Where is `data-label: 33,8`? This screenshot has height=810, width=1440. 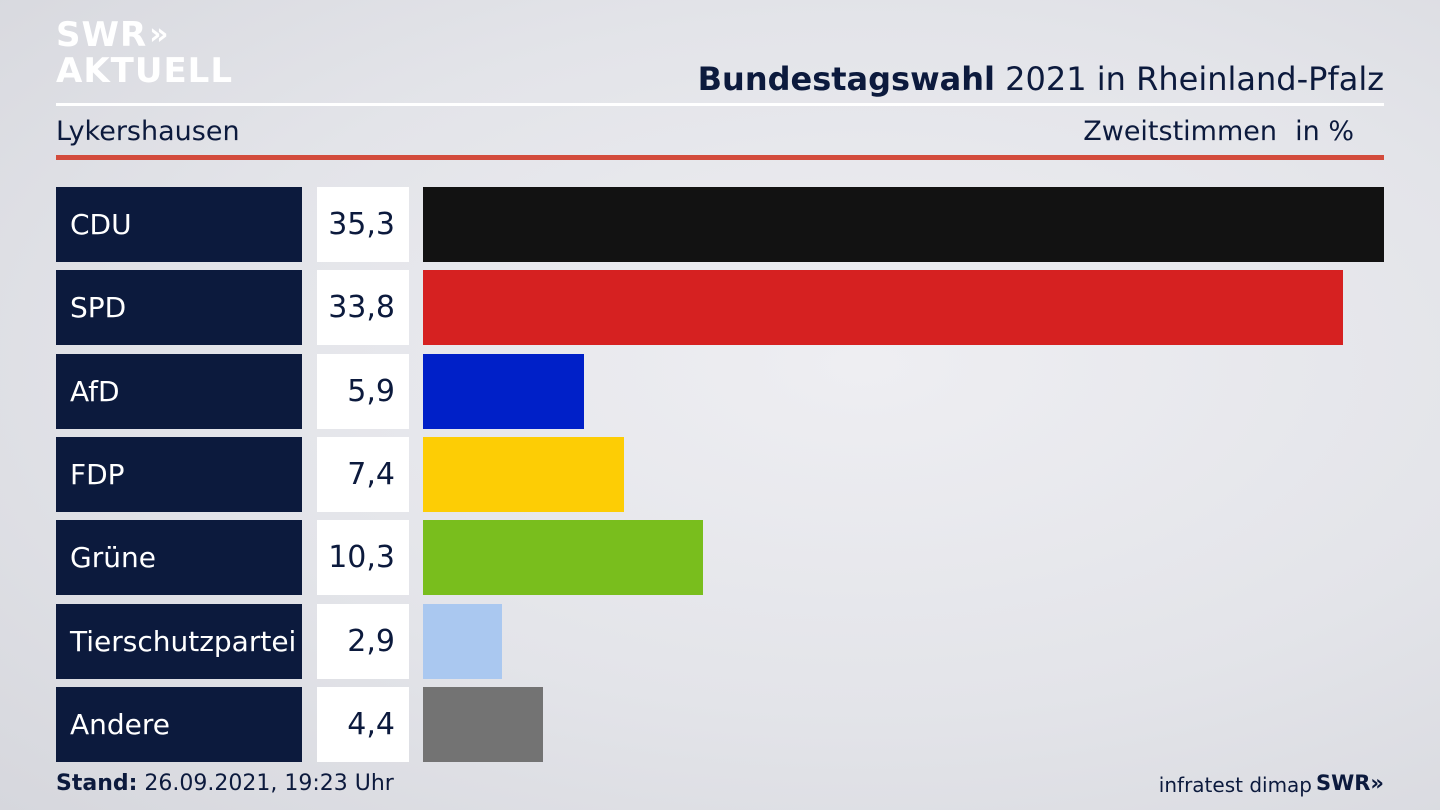
data-label: 33,8 is located at coordinates (363, 308).